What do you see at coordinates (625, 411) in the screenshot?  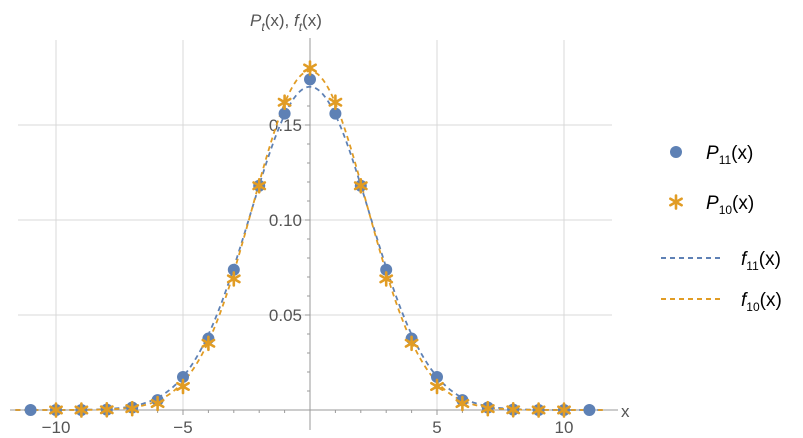 I see `x-axis-label: x` at bounding box center [625, 411].